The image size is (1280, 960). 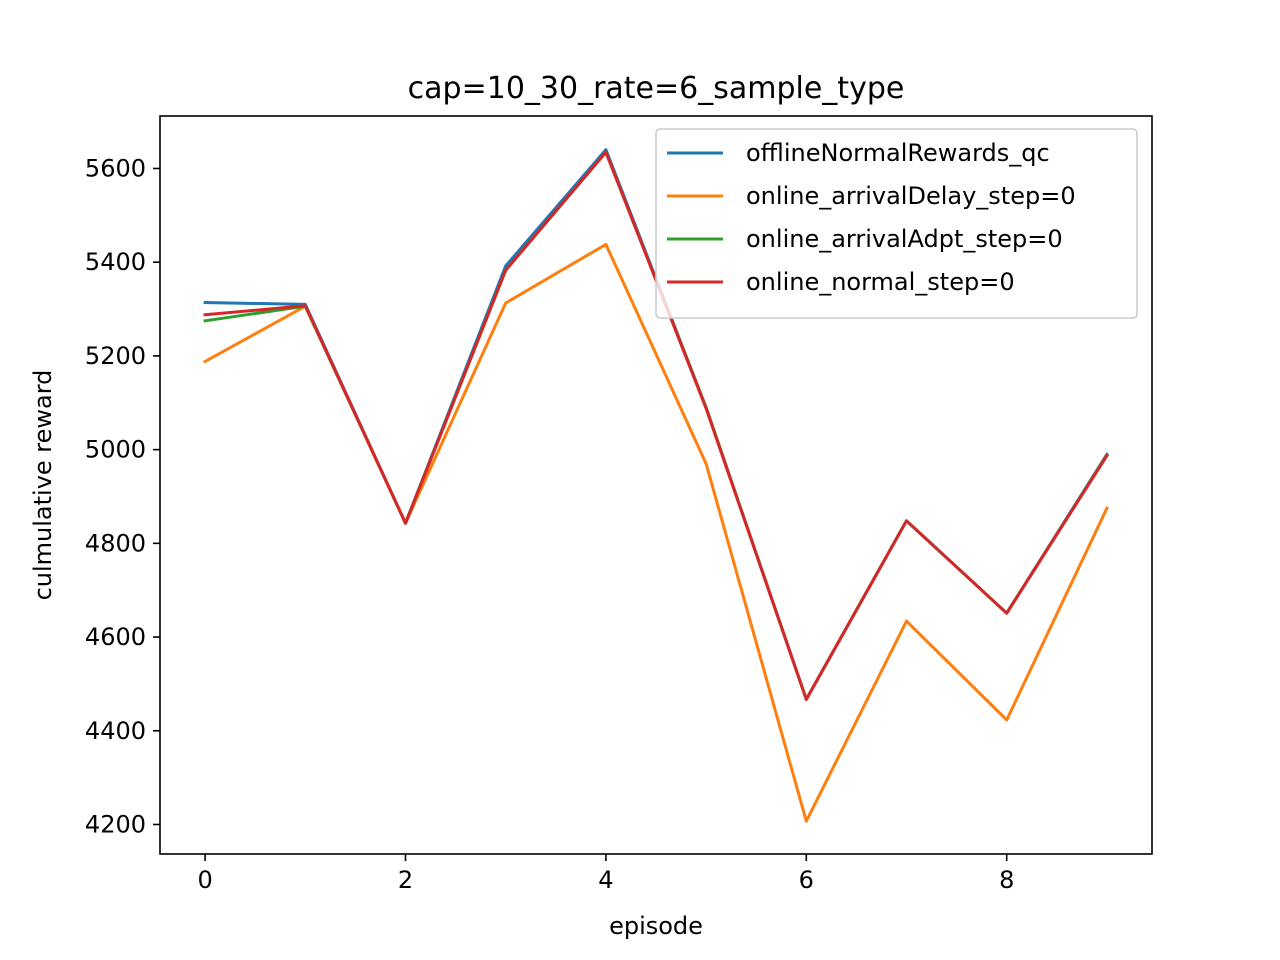 I want to click on x-axis: 0 2 4 6 8, so click(x=605, y=874).